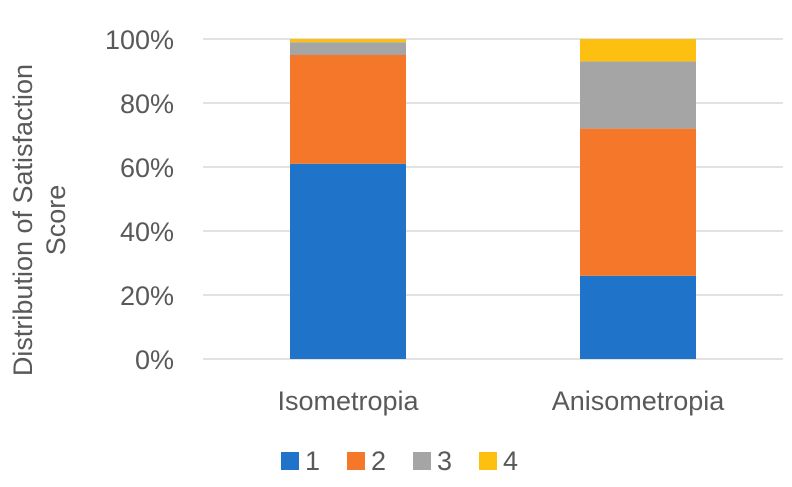  What do you see at coordinates (378, 461) in the screenshot?
I see `legend-label: 2` at bounding box center [378, 461].